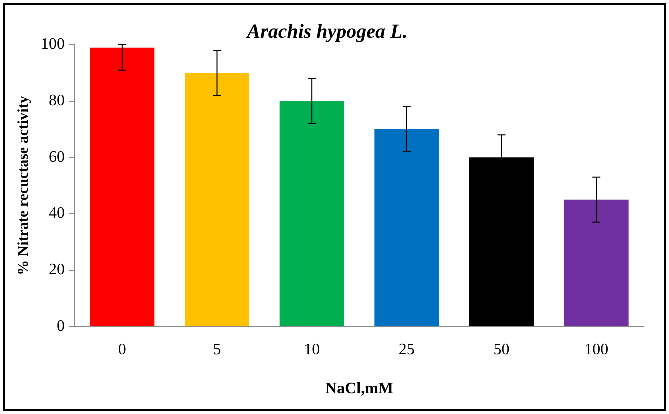 The image size is (669, 414). I want to click on x-tick-label: 0, so click(122, 349).